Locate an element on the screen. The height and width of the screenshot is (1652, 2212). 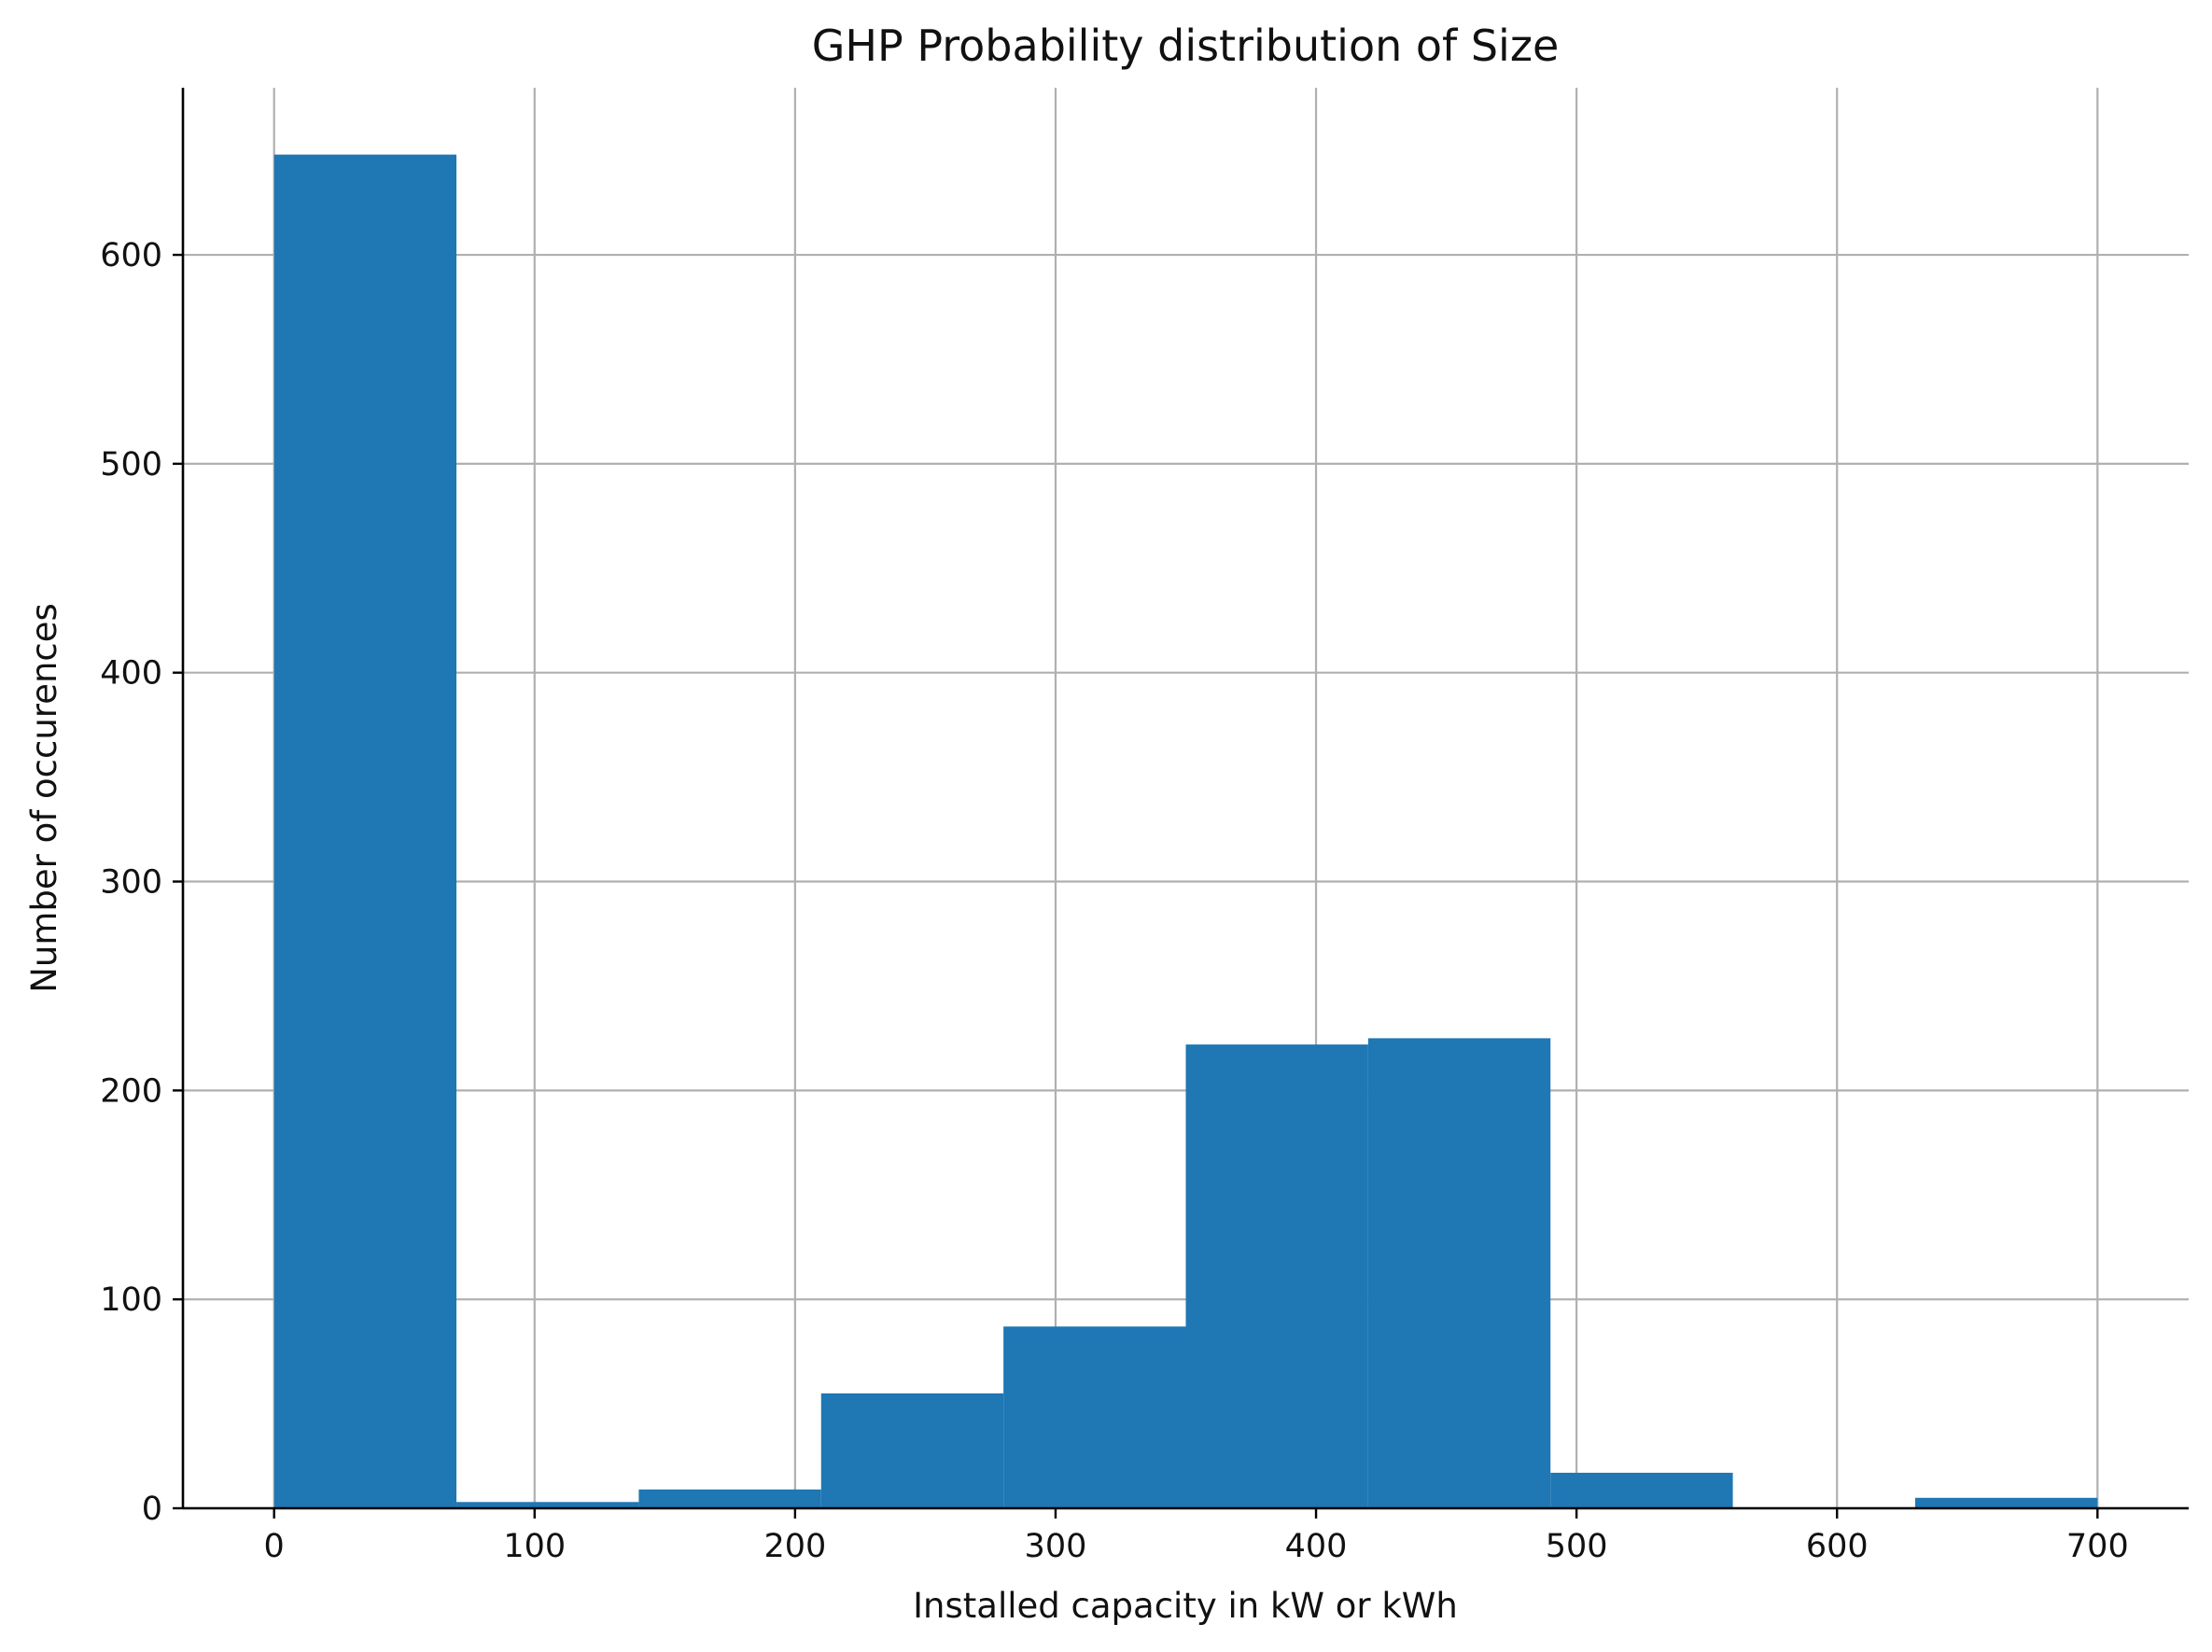
x-axis-label: Installed capacity in kW or kWh is located at coordinates (1185, 1606).